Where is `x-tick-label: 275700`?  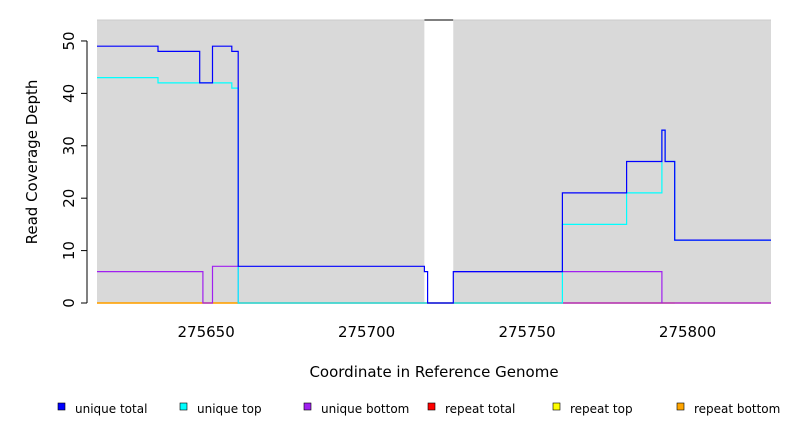 x-tick-label: 275700 is located at coordinates (366, 332).